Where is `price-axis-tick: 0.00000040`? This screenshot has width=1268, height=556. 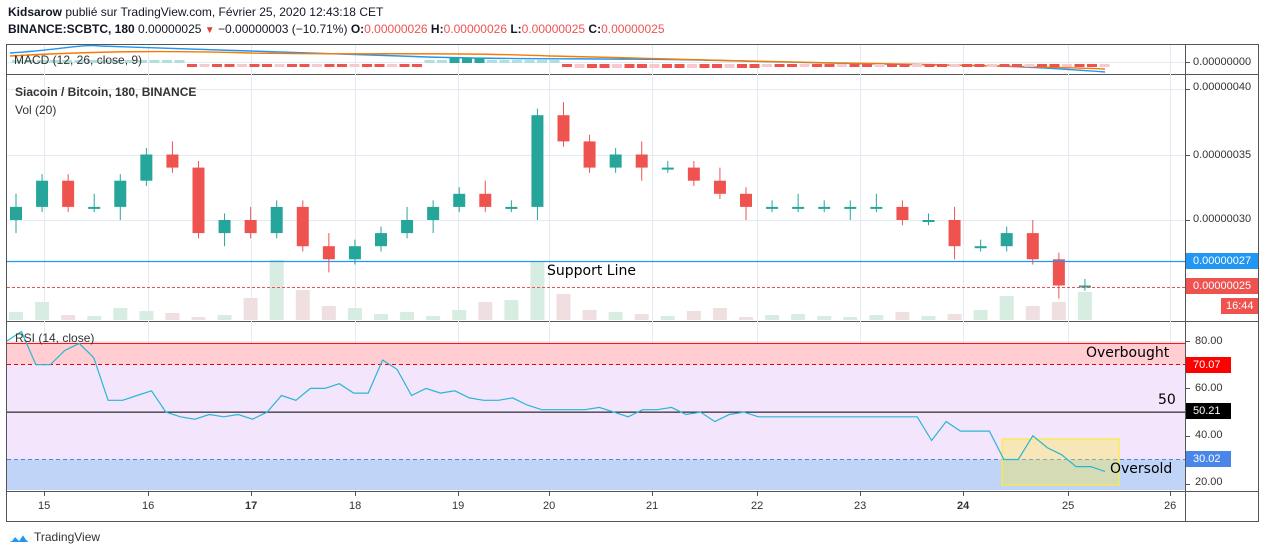
price-axis-tick: 0.00000040 is located at coordinates (1222, 87).